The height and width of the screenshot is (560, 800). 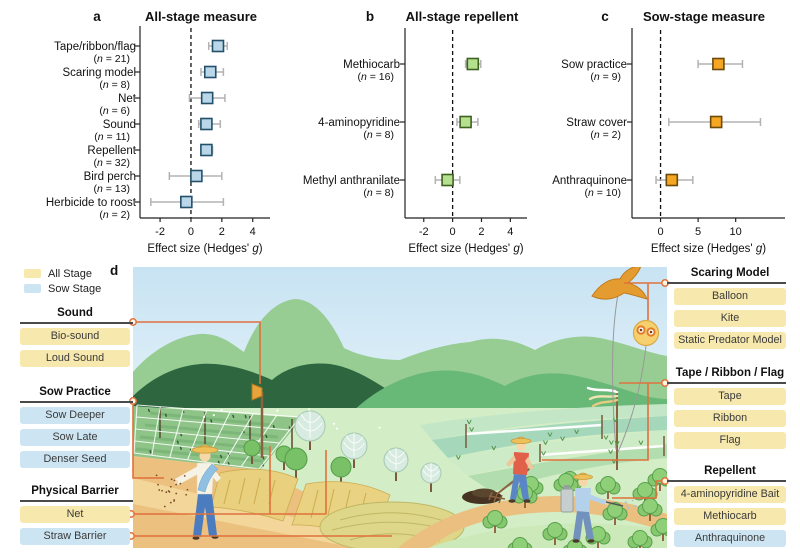 I want to click on panel-title: Sow-stage measure, so click(x=704, y=16).